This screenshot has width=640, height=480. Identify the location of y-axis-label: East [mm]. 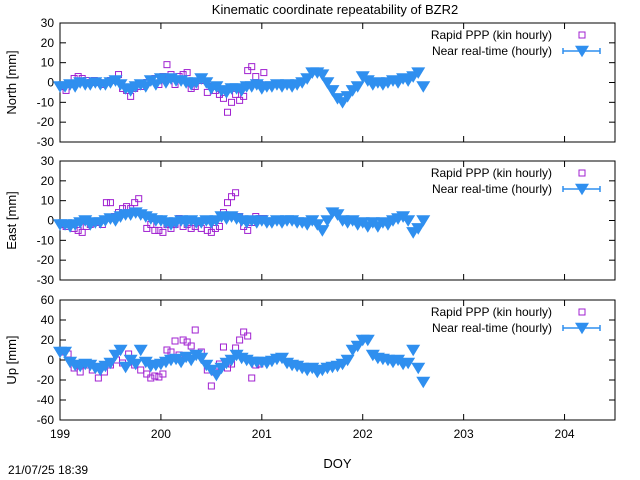
(11, 220).